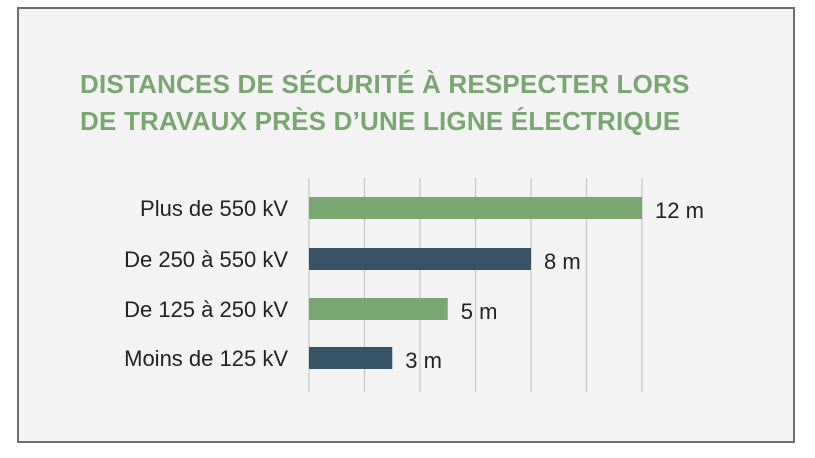 Image resolution: width=815 pixels, height=458 pixels. Describe the element at coordinates (206, 259) in the screenshot. I see `category-label: De 250 à 550 kV` at that location.